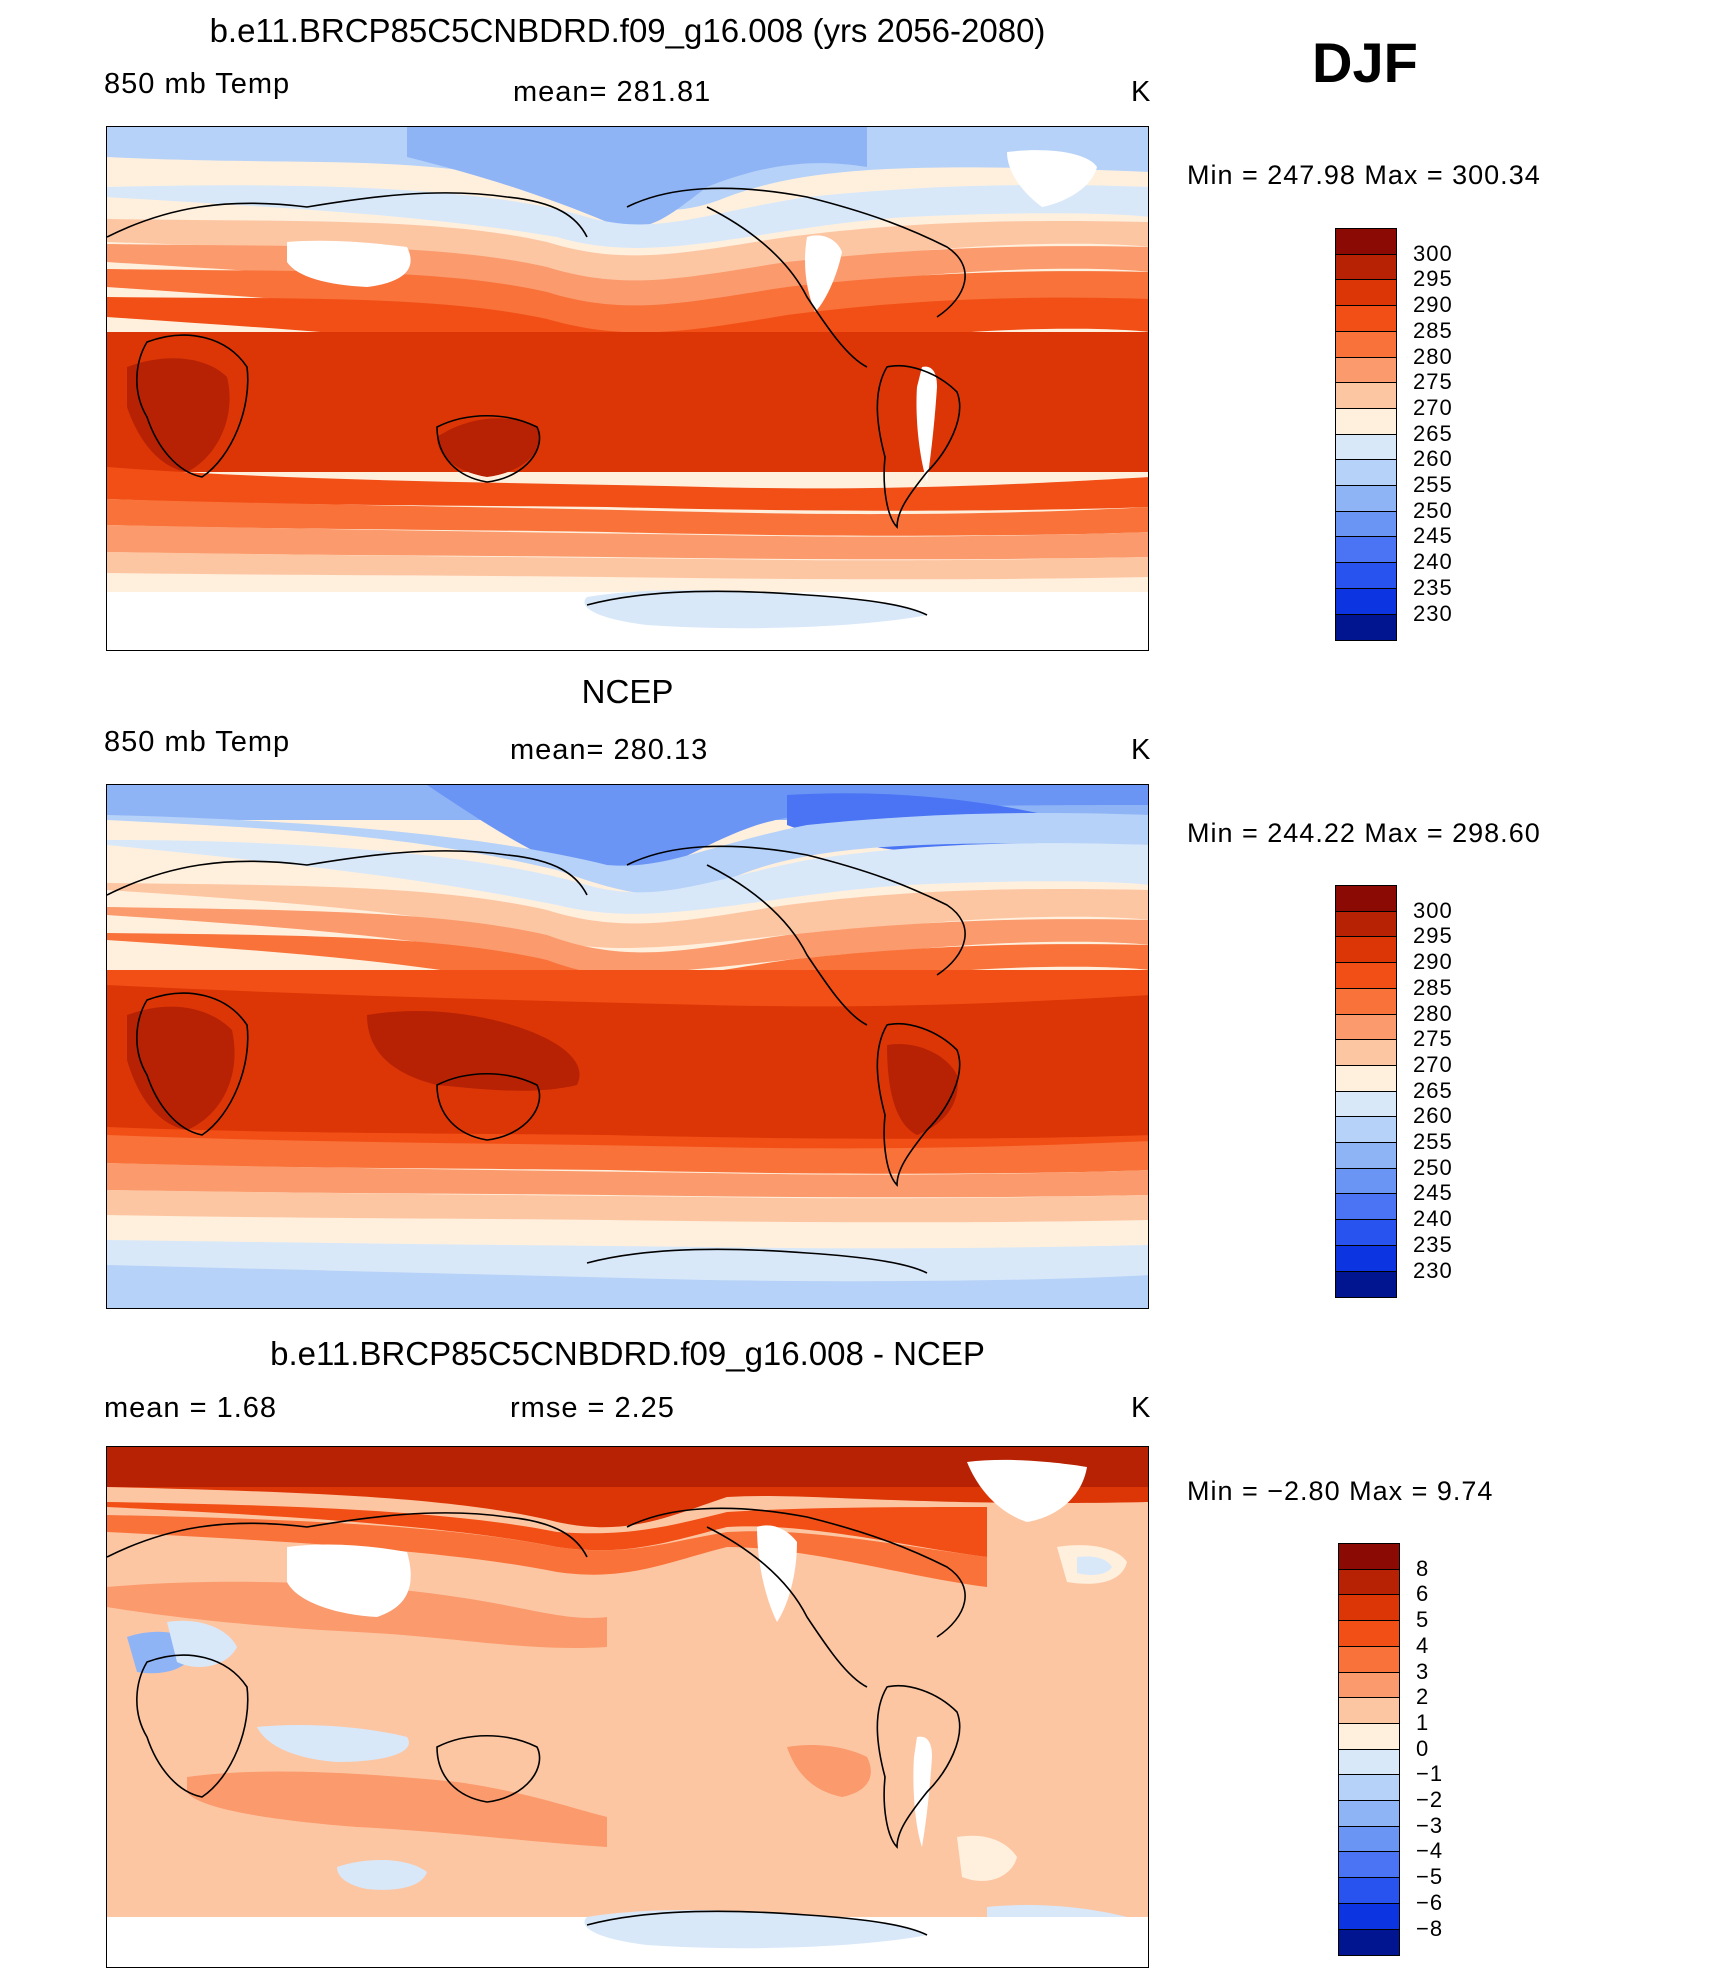  Describe the element at coordinates (1364, 833) in the screenshot. I see `panel-2-minmax: Min = 244.22 Max = 298.60` at that location.